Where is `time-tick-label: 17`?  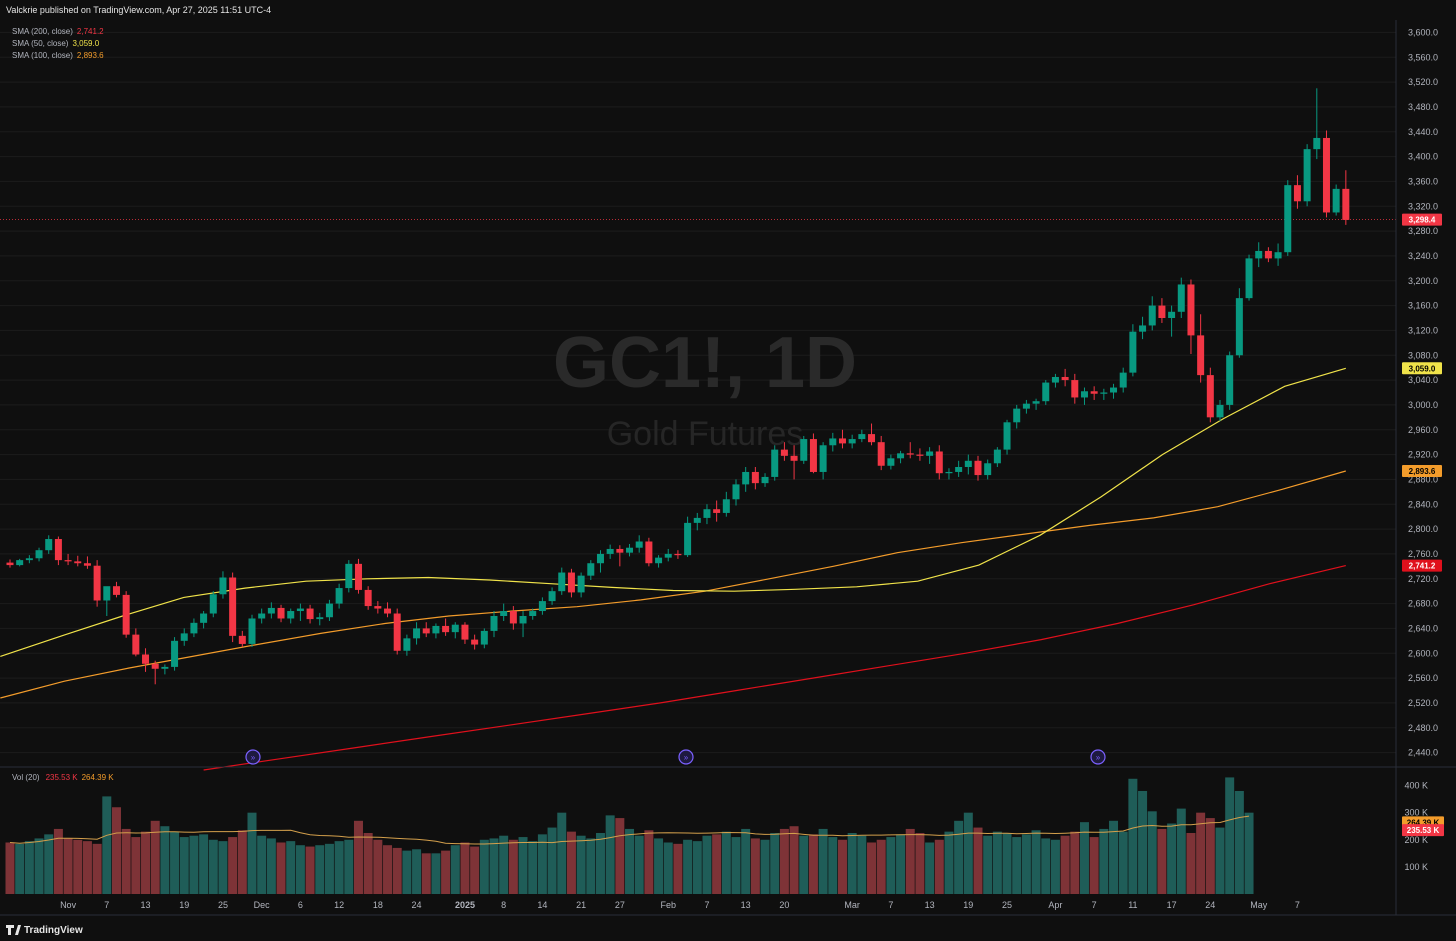 time-tick-label: 17 is located at coordinates (1172, 905).